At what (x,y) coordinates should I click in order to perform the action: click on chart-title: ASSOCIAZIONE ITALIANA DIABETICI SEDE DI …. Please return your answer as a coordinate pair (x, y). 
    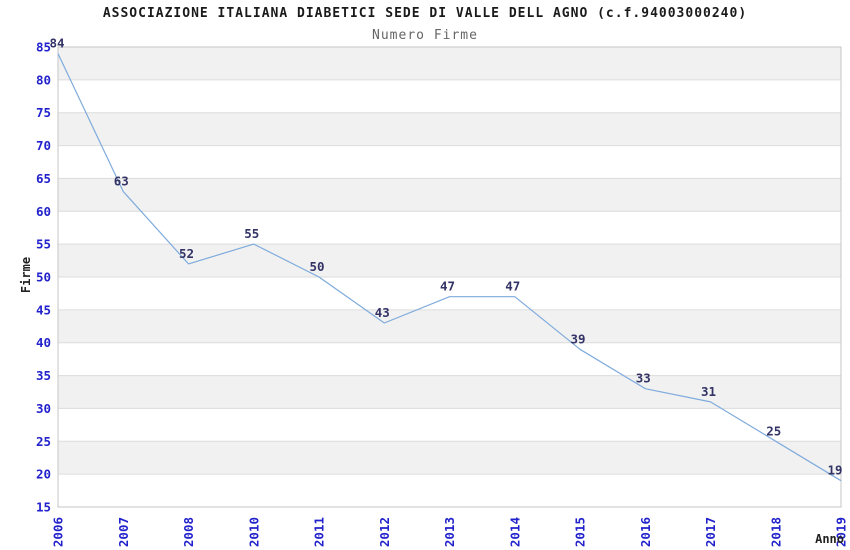
    Looking at the image, I should click on (425, 13).